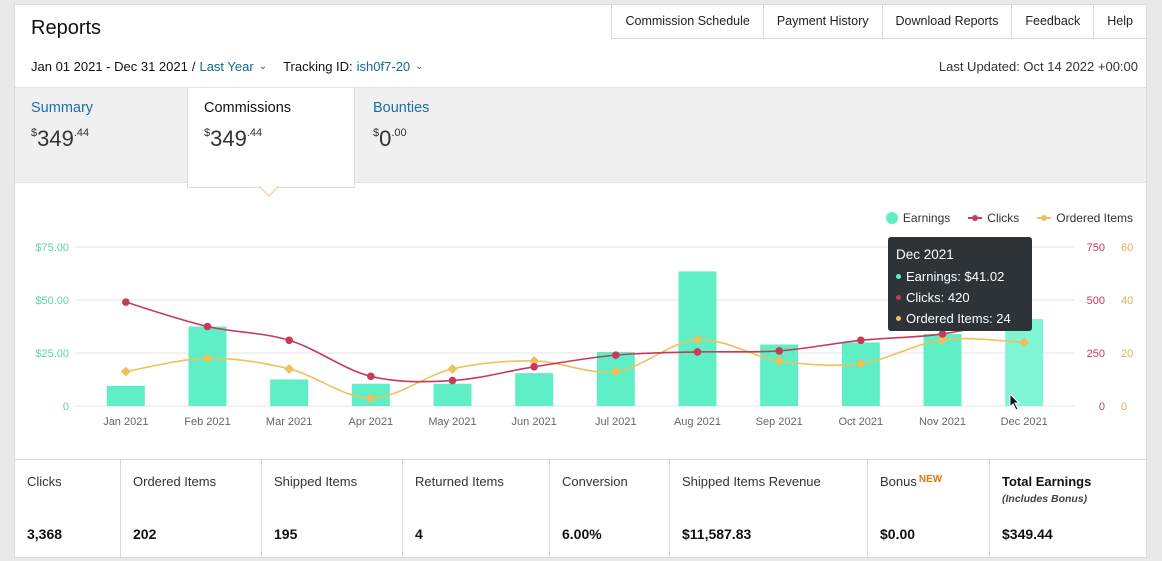  I want to click on date-range: Jan 01 2021 - Dec 31 2021, so click(109, 66).